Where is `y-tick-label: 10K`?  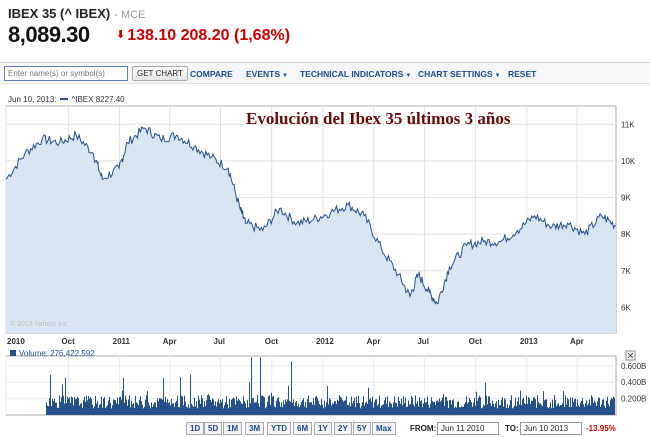
y-tick-label: 10K is located at coordinates (628, 161).